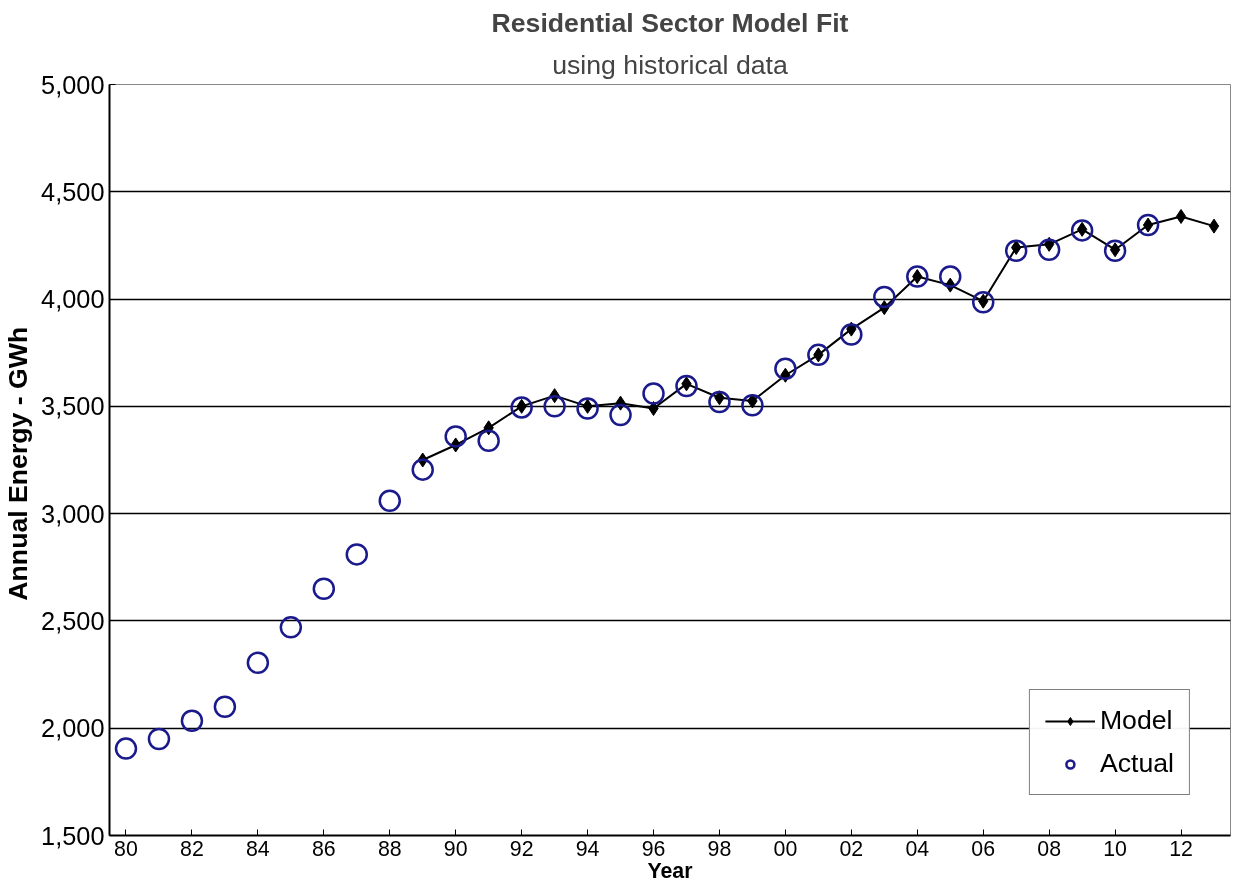 Image resolution: width=1257 pixels, height=893 pixels. What do you see at coordinates (258, 848) in the screenshot?
I see `x-tick-label: 84` at bounding box center [258, 848].